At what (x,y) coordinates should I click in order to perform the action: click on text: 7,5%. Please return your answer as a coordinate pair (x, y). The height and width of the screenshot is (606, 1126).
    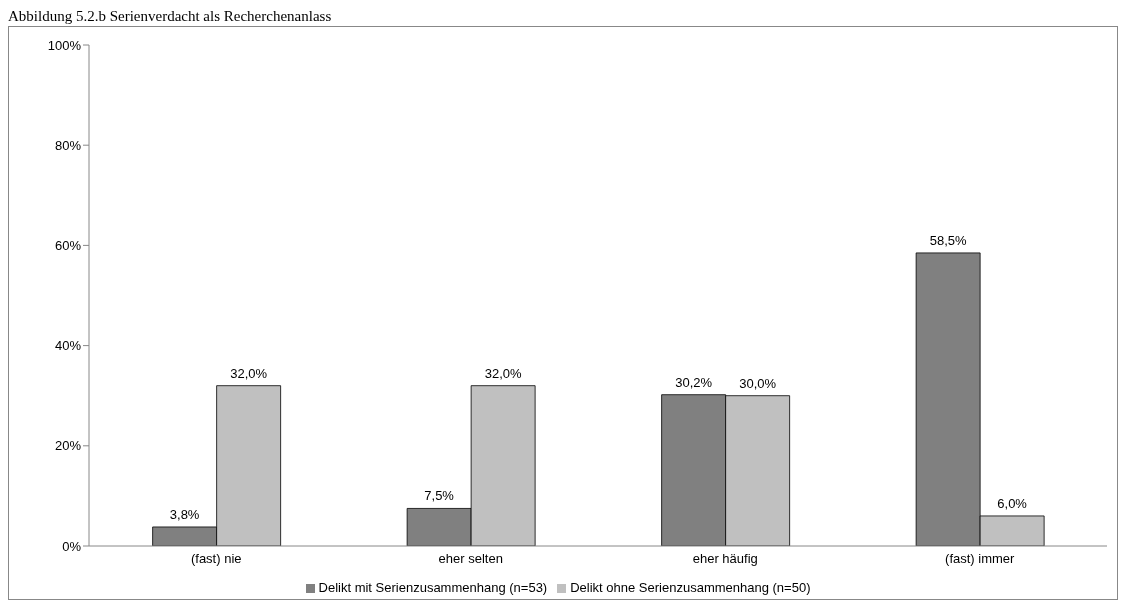
    Looking at the image, I should click on (439, 496).